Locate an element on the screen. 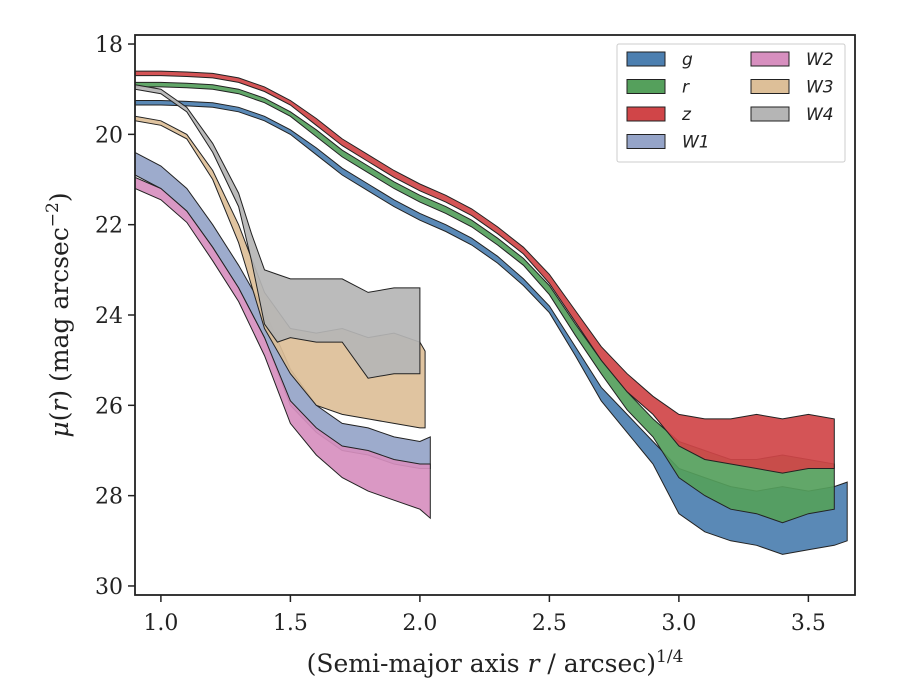 The height and width of the screenshot is (700, 900). legend-item-w2: W2 is located at coordinates (792, 60).